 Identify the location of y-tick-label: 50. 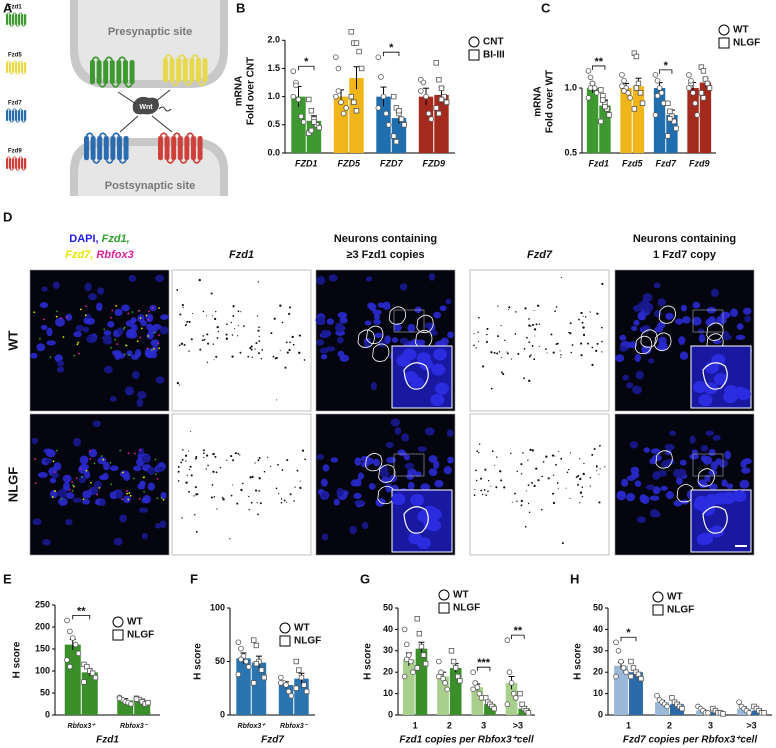
(220, 661).